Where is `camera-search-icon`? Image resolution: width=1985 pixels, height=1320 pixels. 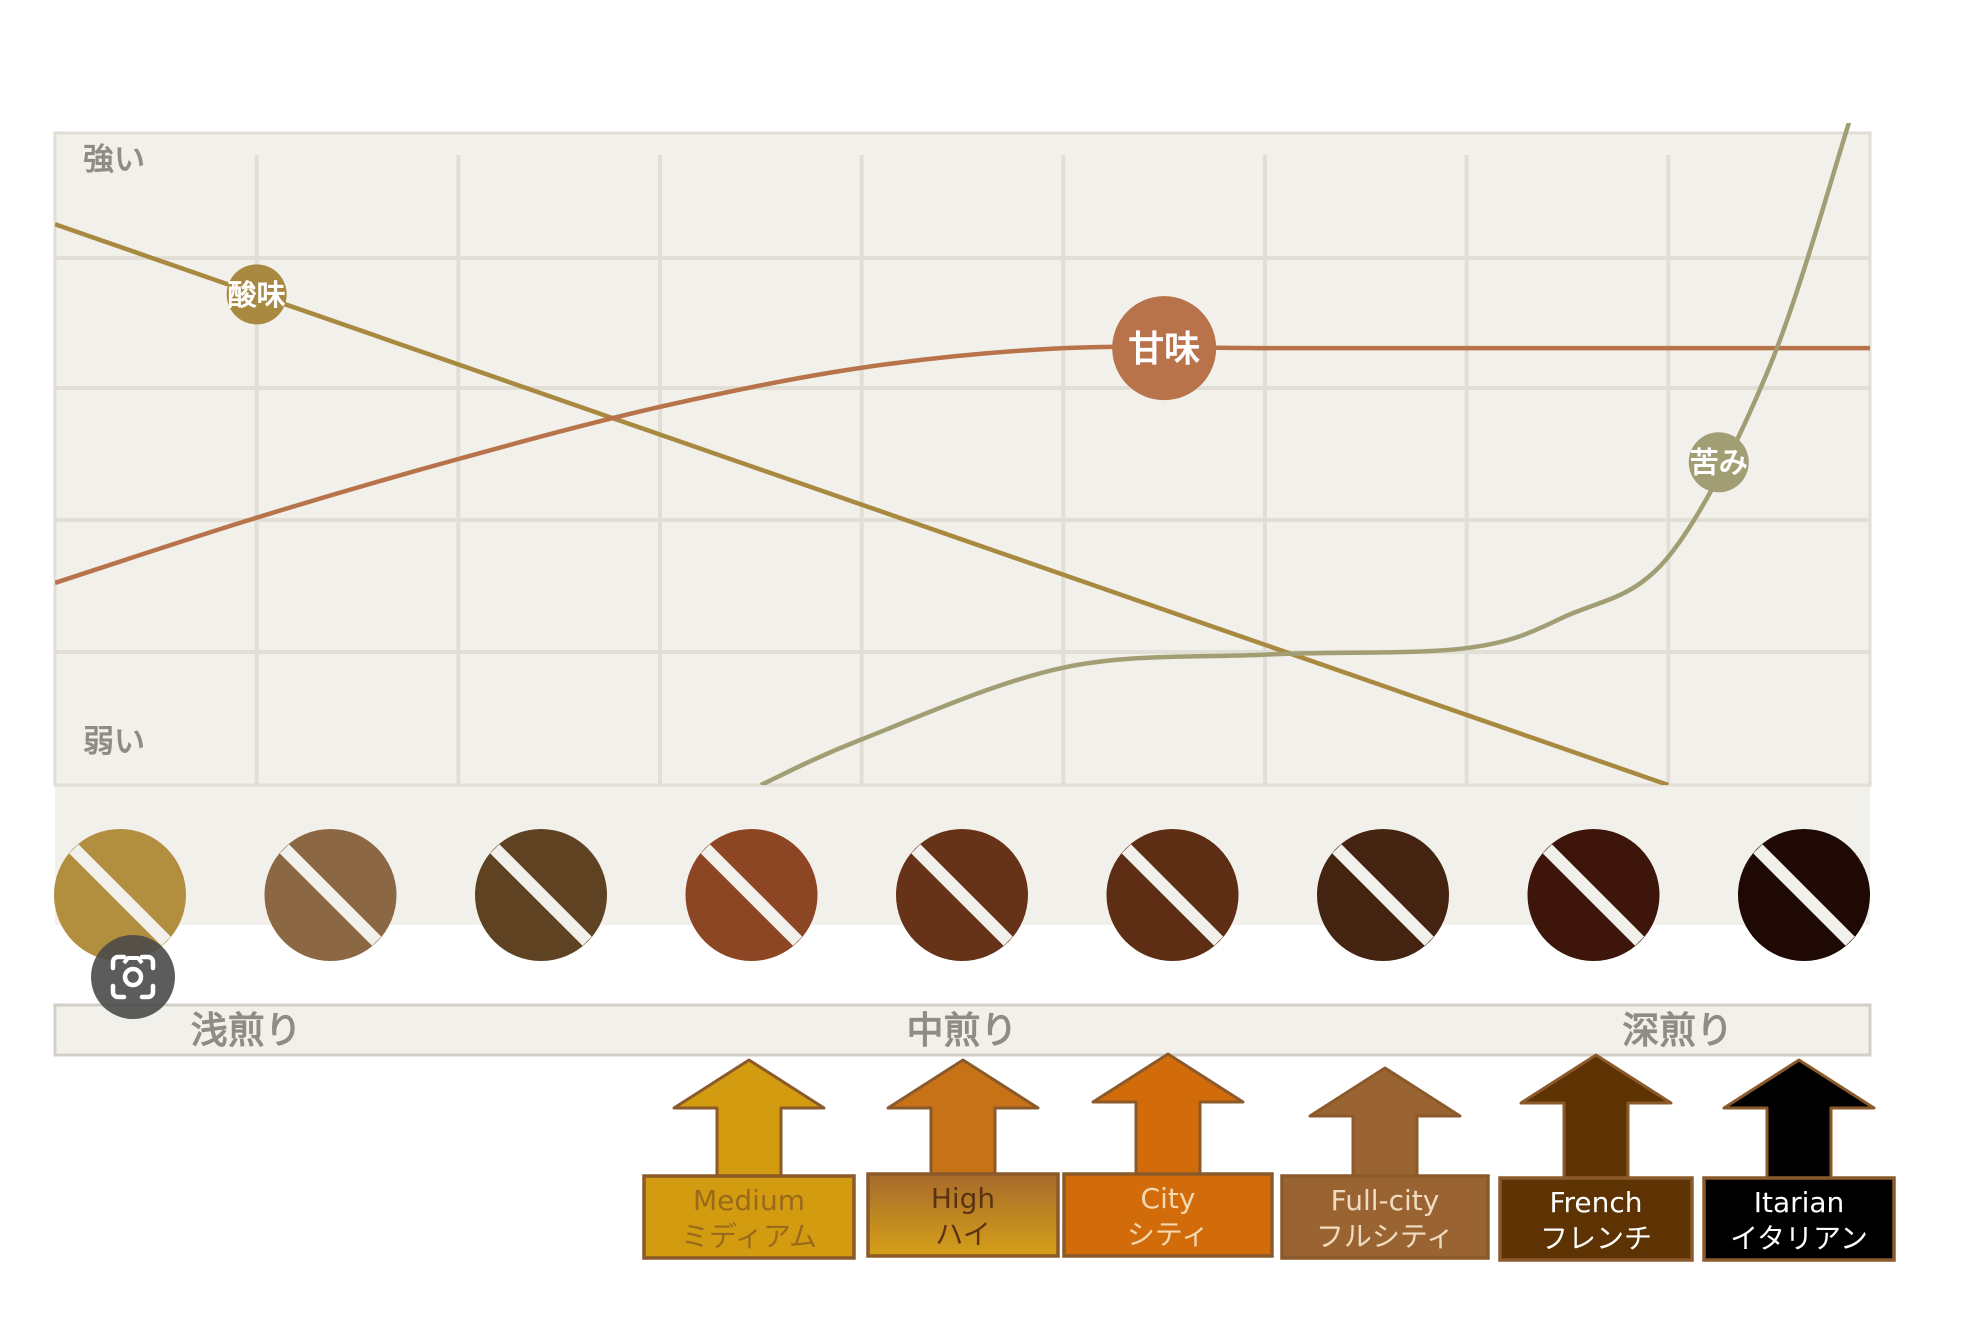
camera-search-icon is located at coordinates (133, 977).